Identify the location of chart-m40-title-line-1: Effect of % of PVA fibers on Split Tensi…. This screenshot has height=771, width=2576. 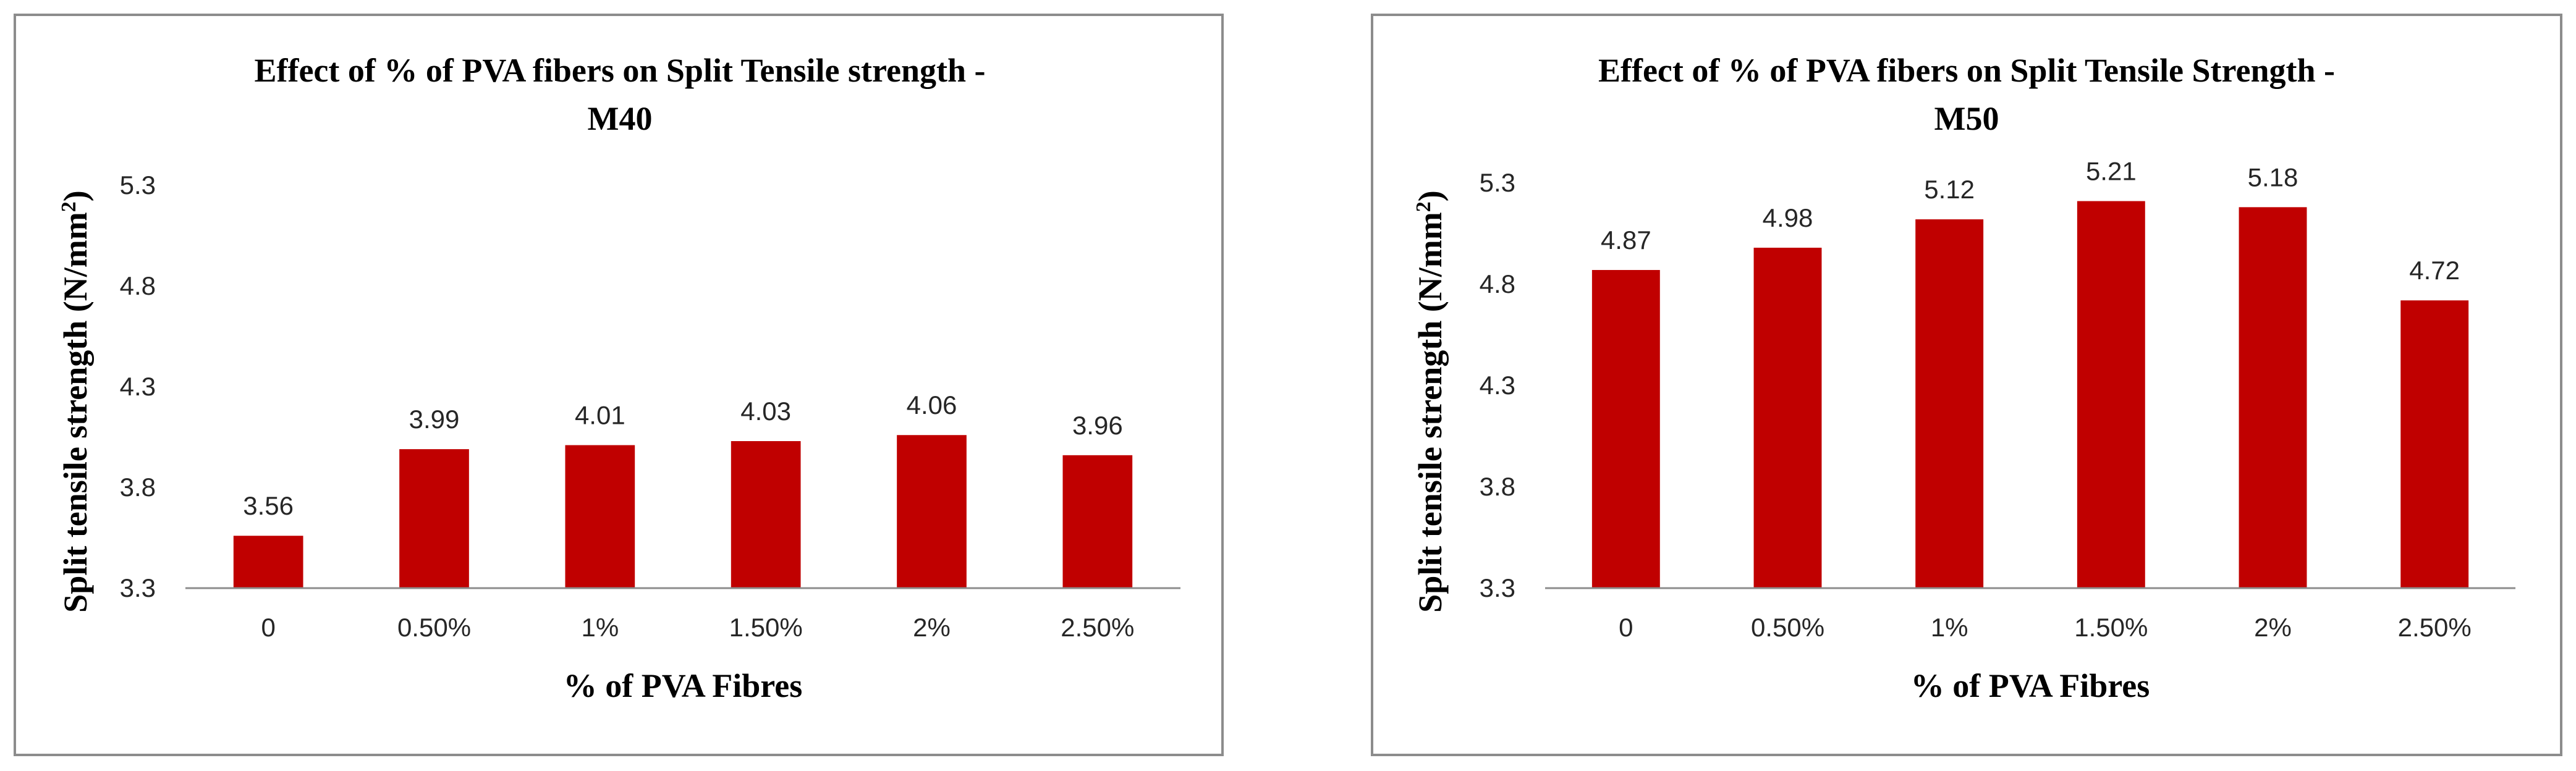
(619, 70).